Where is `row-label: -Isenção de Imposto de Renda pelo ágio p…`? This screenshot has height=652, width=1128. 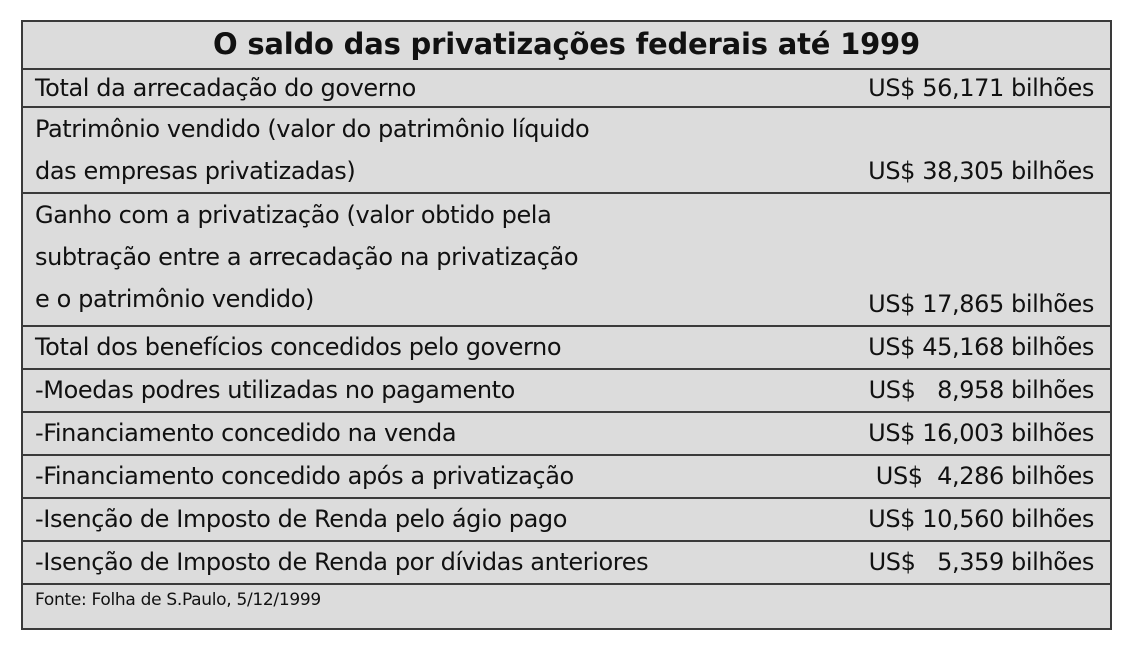 row-label: -Isenção de Imposto de Renda pelo ágio p… is located at coordinates (301, 519).